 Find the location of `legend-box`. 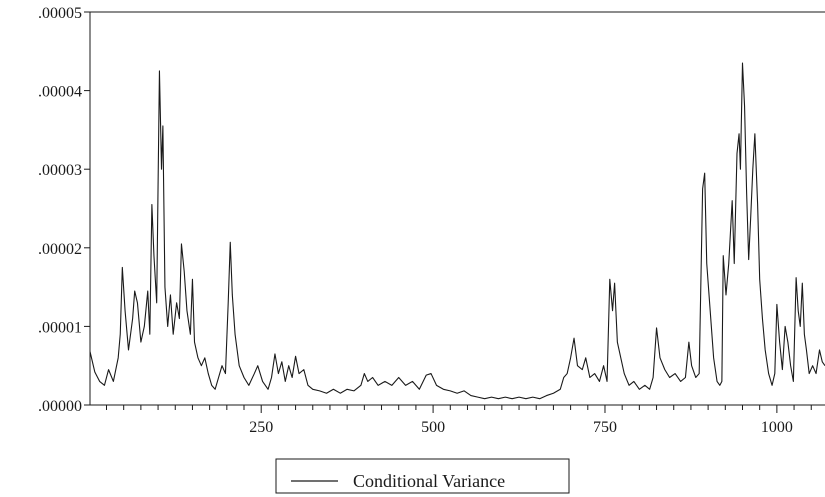

legend-box is located at coordinates (422, 476).